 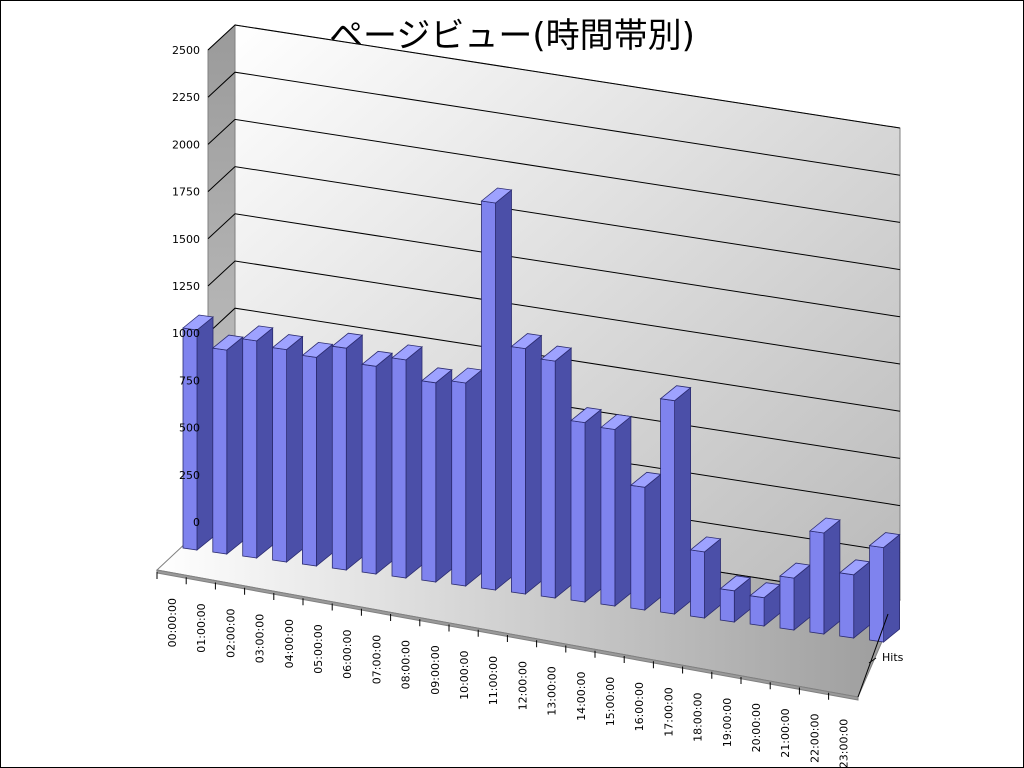 What do you see at coordinates (189, 475) in the screenshot?
I see `y-tick-label: 250` at bounding box center [189, 475].